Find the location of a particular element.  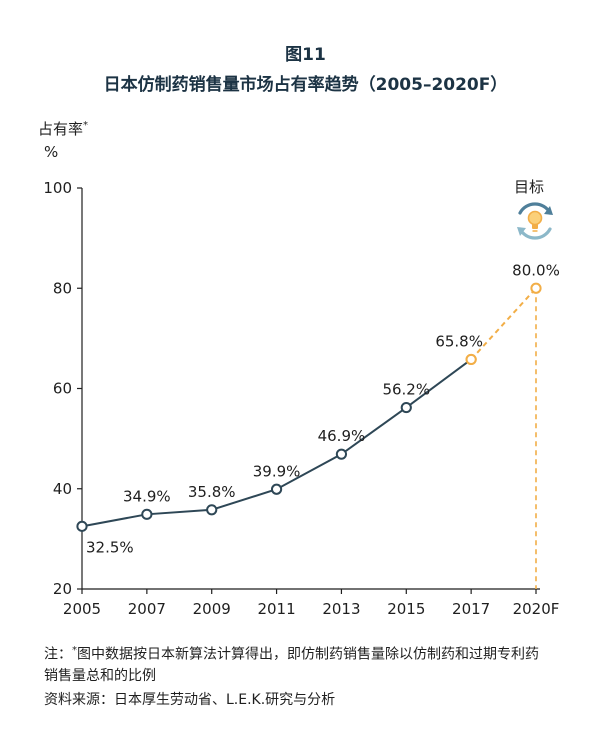

data-label: 80.0% is located at coordinates (536, 270).